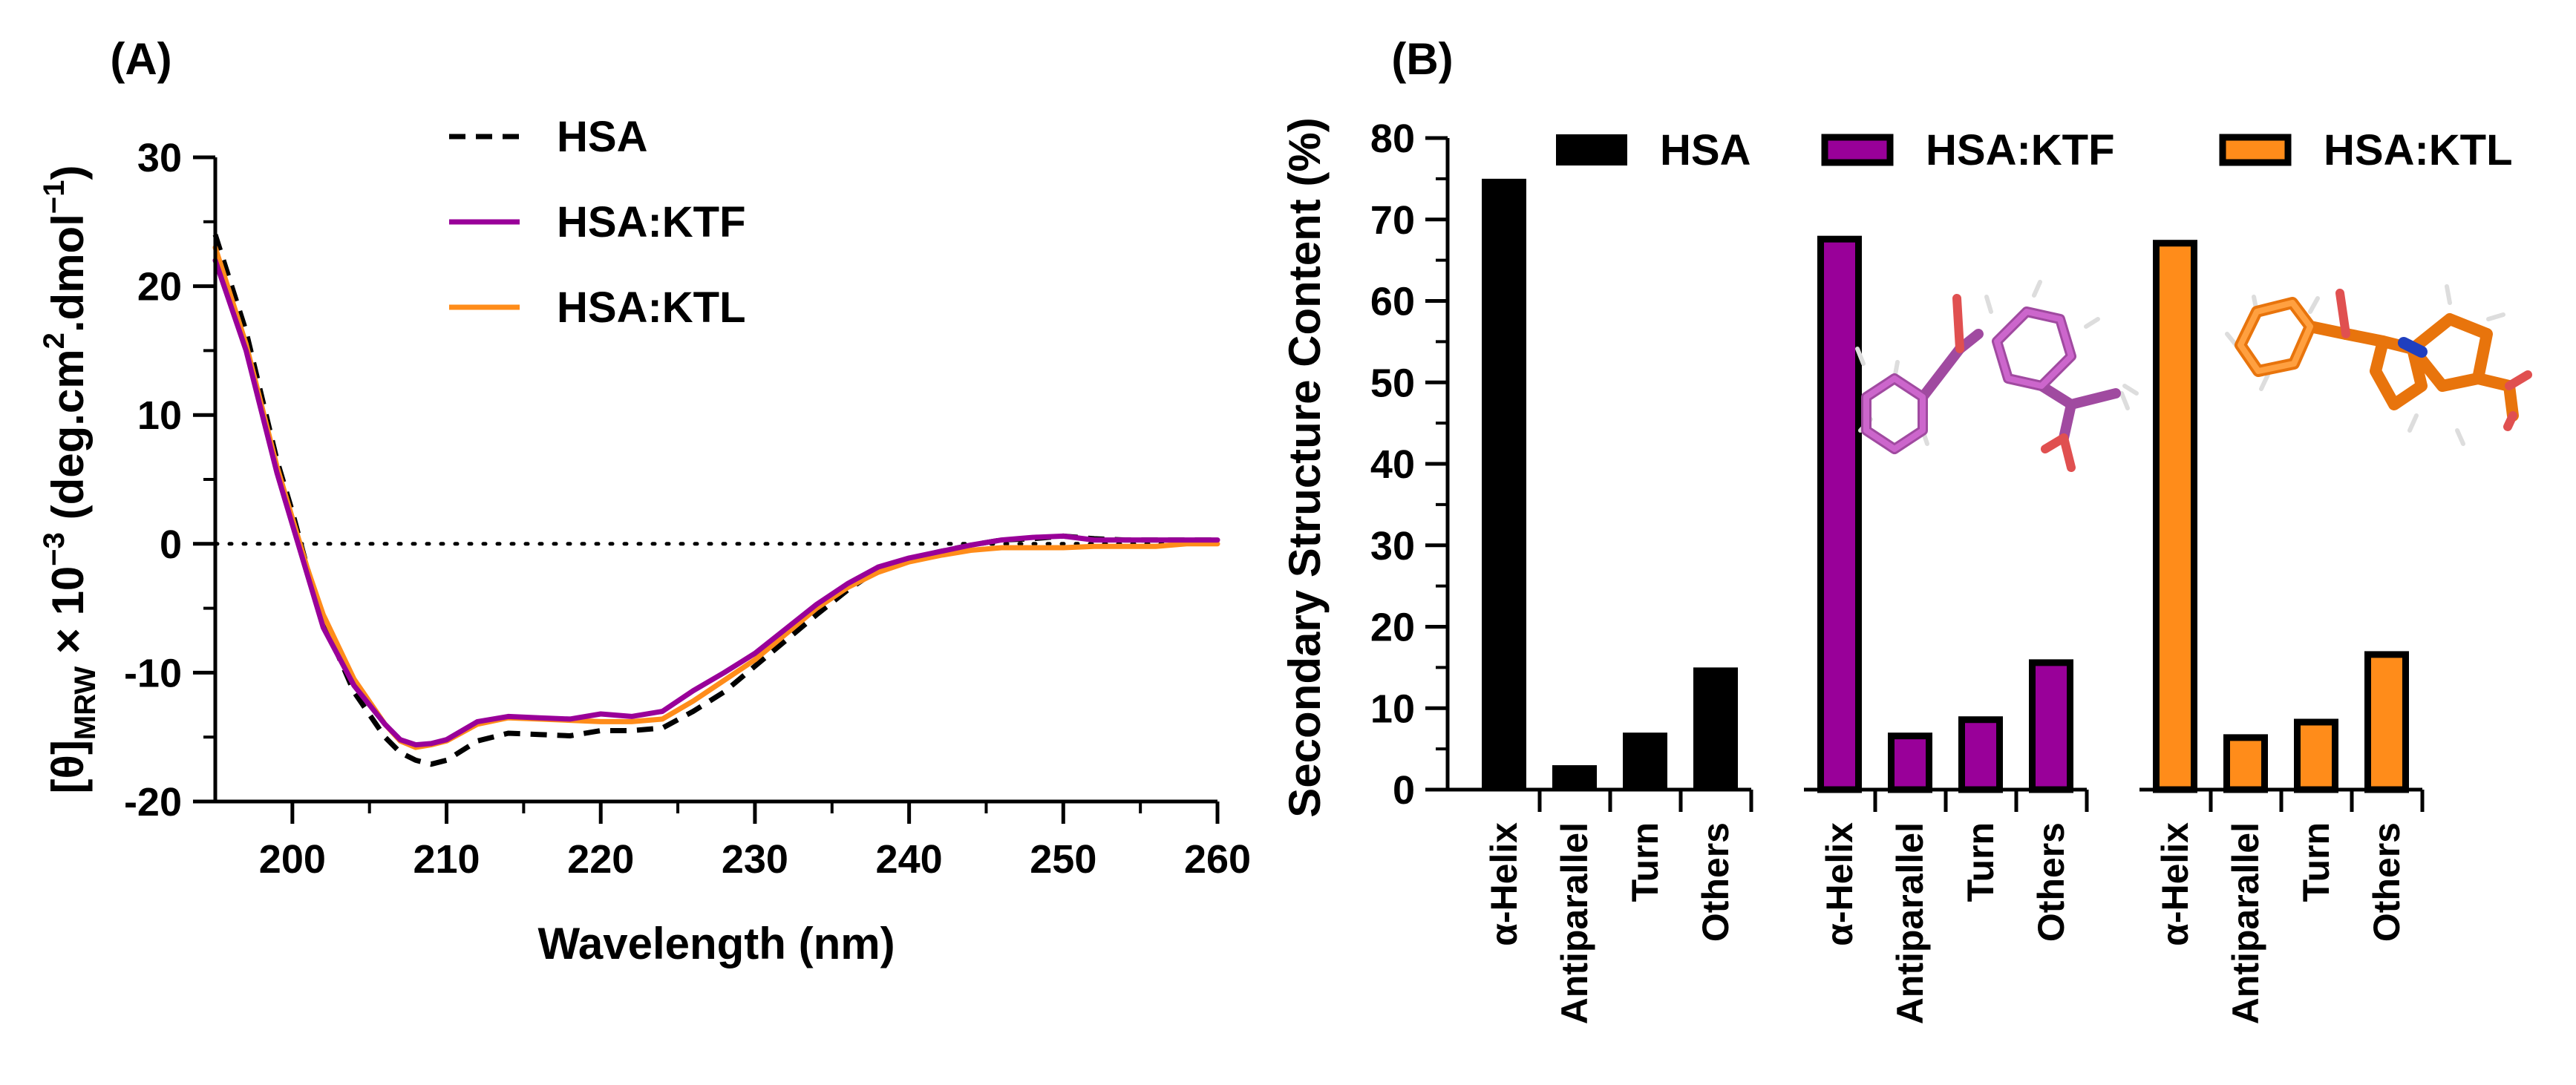  What do you see at coordinates (1504, 884) in the screenshot?
I see `category-label-hsa-helix: α-Helix` at bounding box center [1504, 884].